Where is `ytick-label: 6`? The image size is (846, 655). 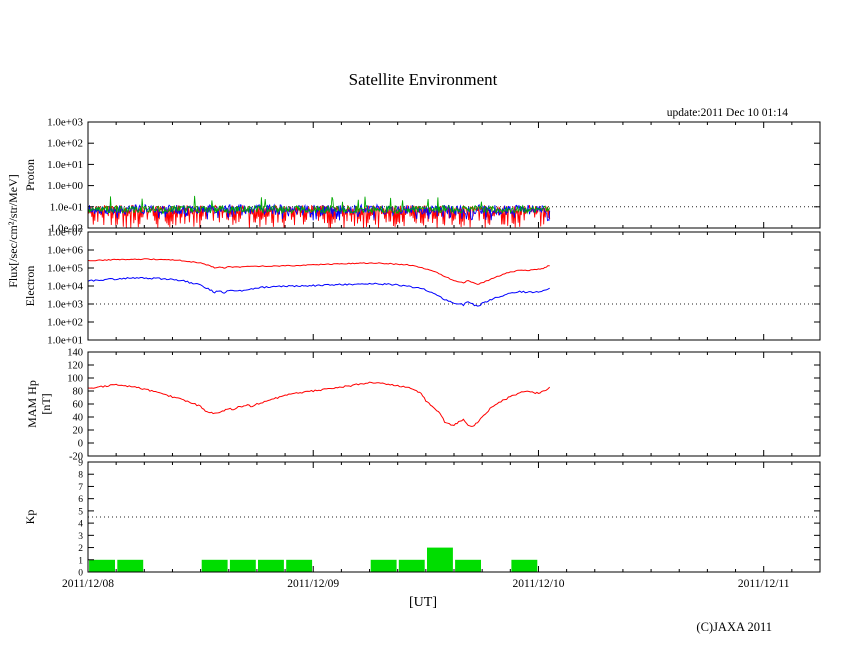 ytick-label: 6 is located at coordinates (80, 500).